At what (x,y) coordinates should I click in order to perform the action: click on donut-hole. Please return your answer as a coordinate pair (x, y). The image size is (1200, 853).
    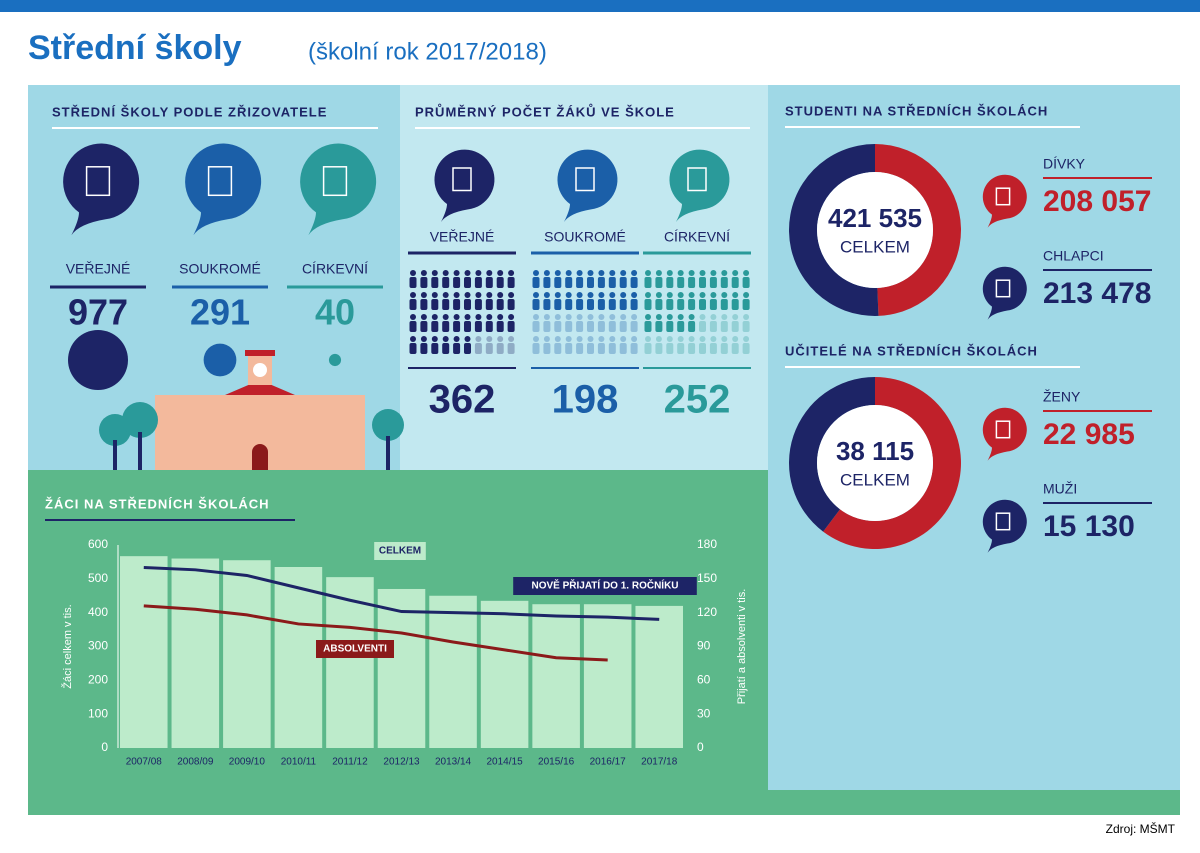
    Looking at the image, I should click on (875, 463).